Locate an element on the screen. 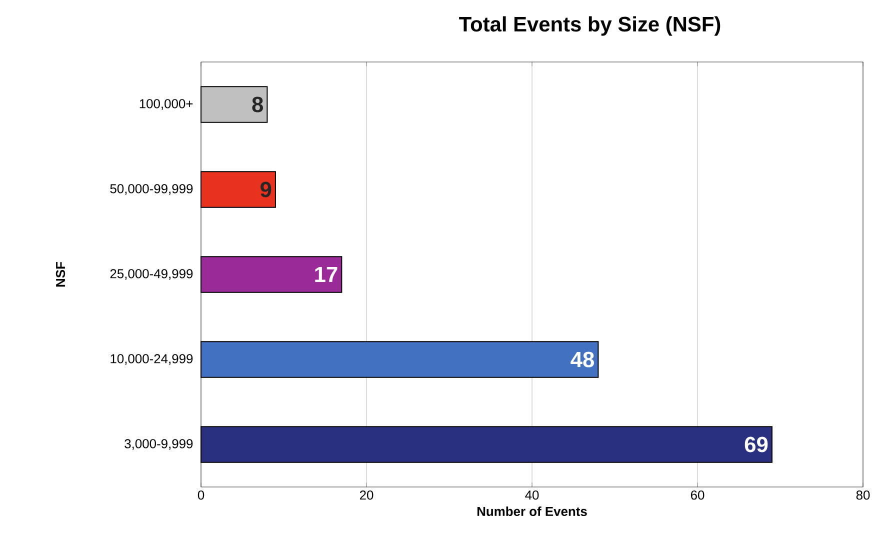 The width and height of the screenshot is (879, 552). x-tick-label: 20 is located at coordinates (367, 495).